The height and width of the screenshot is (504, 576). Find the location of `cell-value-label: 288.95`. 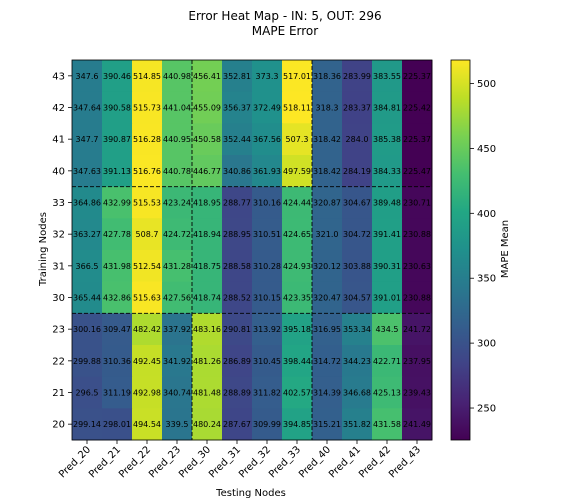

cell-value-label: 288.95 is located at coordinates (237, 234).